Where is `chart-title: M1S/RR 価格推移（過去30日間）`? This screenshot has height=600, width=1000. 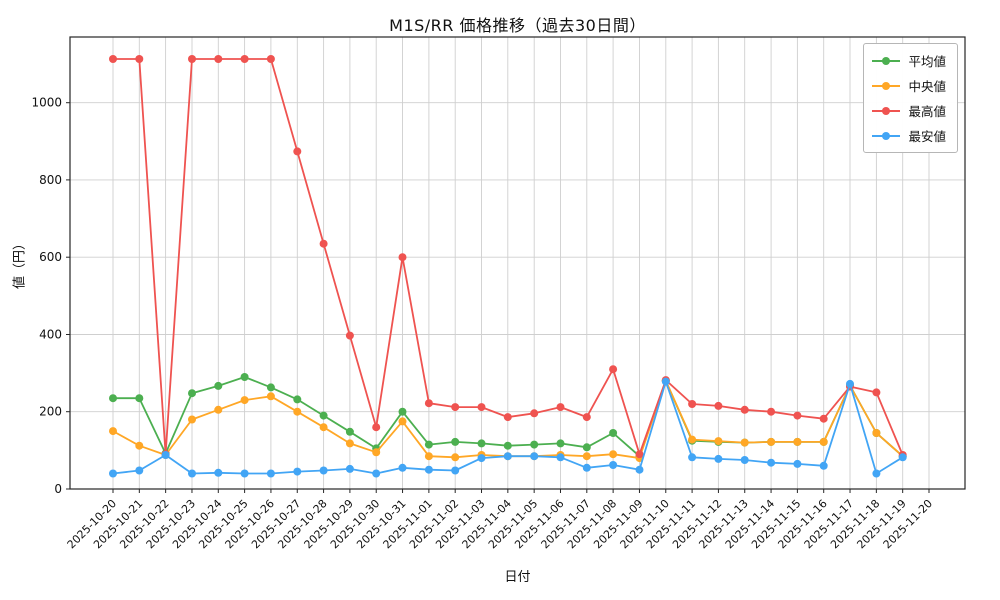
chart-title: M1S/RR 価格推移（過去30日間） is located at coordinates (517, 25).